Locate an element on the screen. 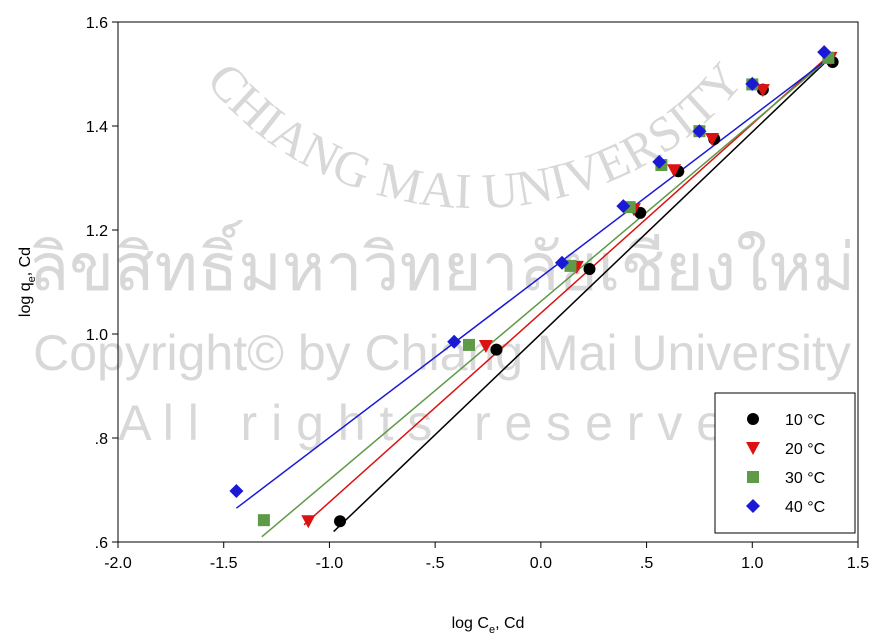  xlabel-label-rest: , Cd is located at coordinates (509, 623).